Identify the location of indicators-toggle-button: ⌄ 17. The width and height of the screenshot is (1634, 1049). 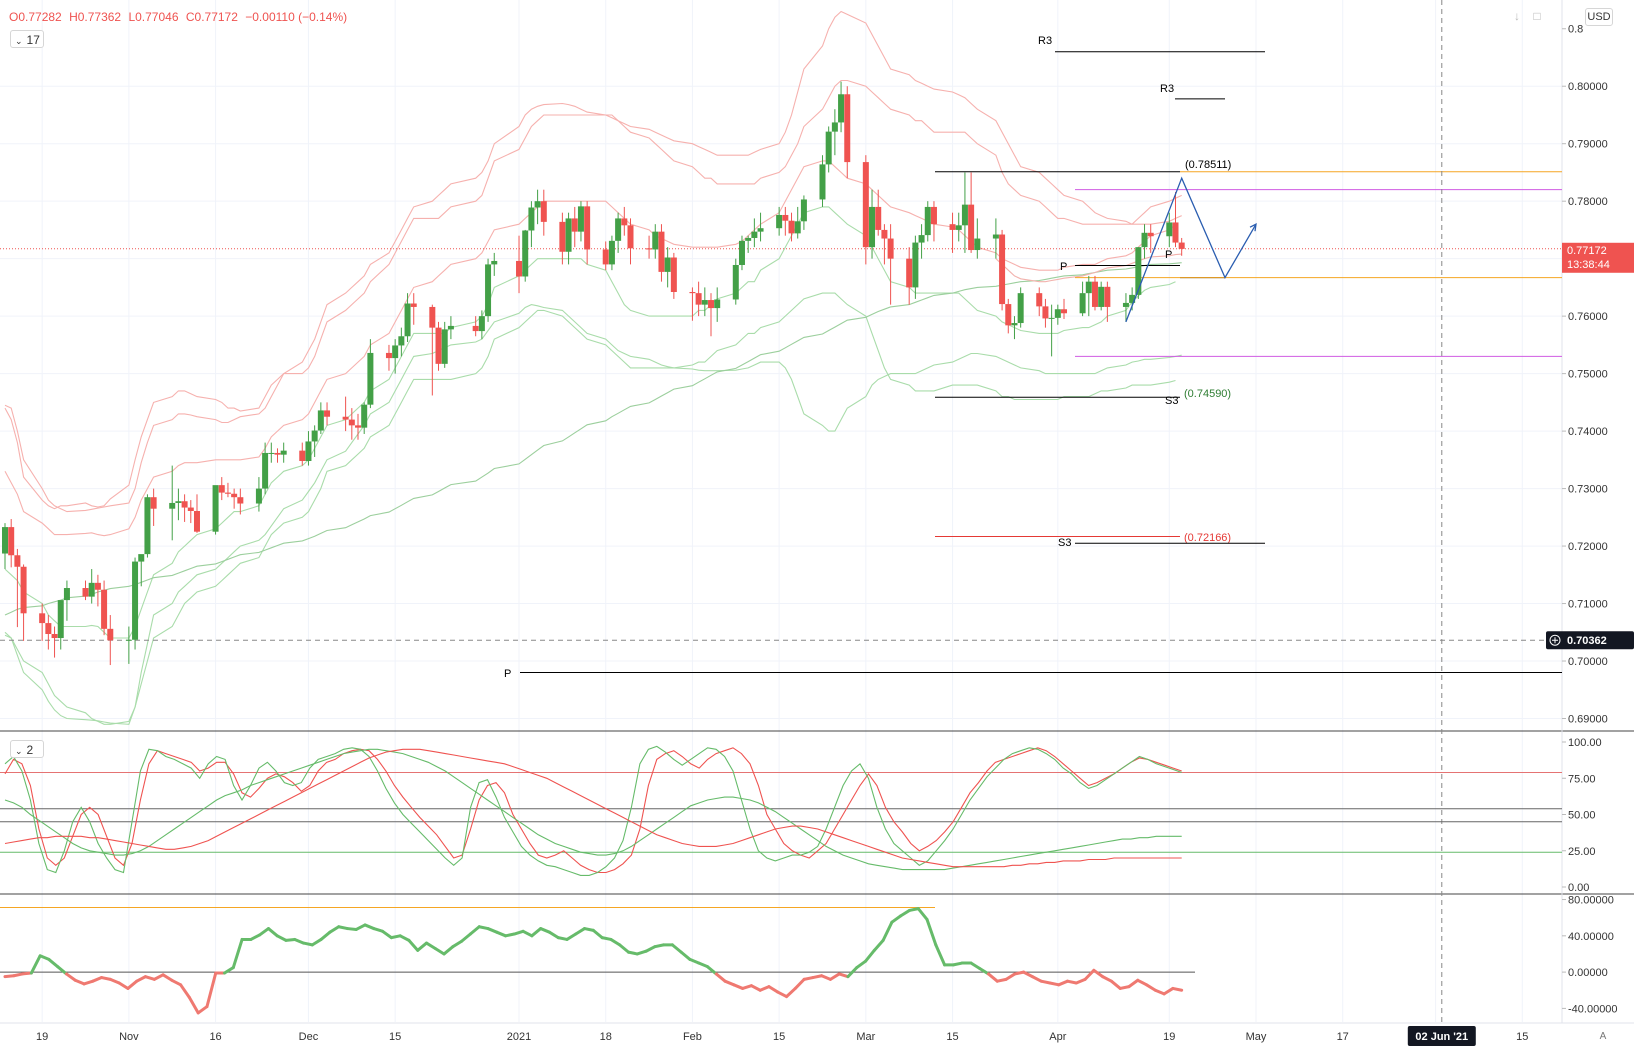
(27, 39).